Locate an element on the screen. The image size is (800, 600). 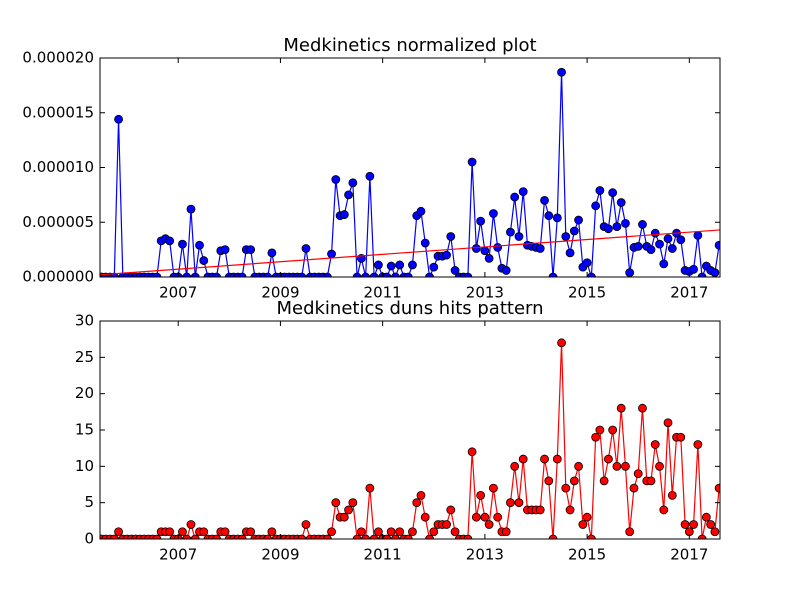
y-tick-label: 0 is located at coordinates (89, 539).